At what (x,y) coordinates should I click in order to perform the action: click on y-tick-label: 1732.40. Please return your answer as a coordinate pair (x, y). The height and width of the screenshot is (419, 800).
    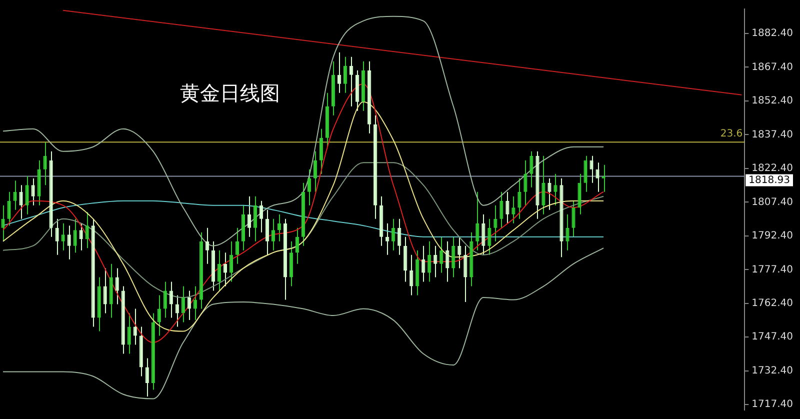
    Looking at the image, I should click on (773, 370).